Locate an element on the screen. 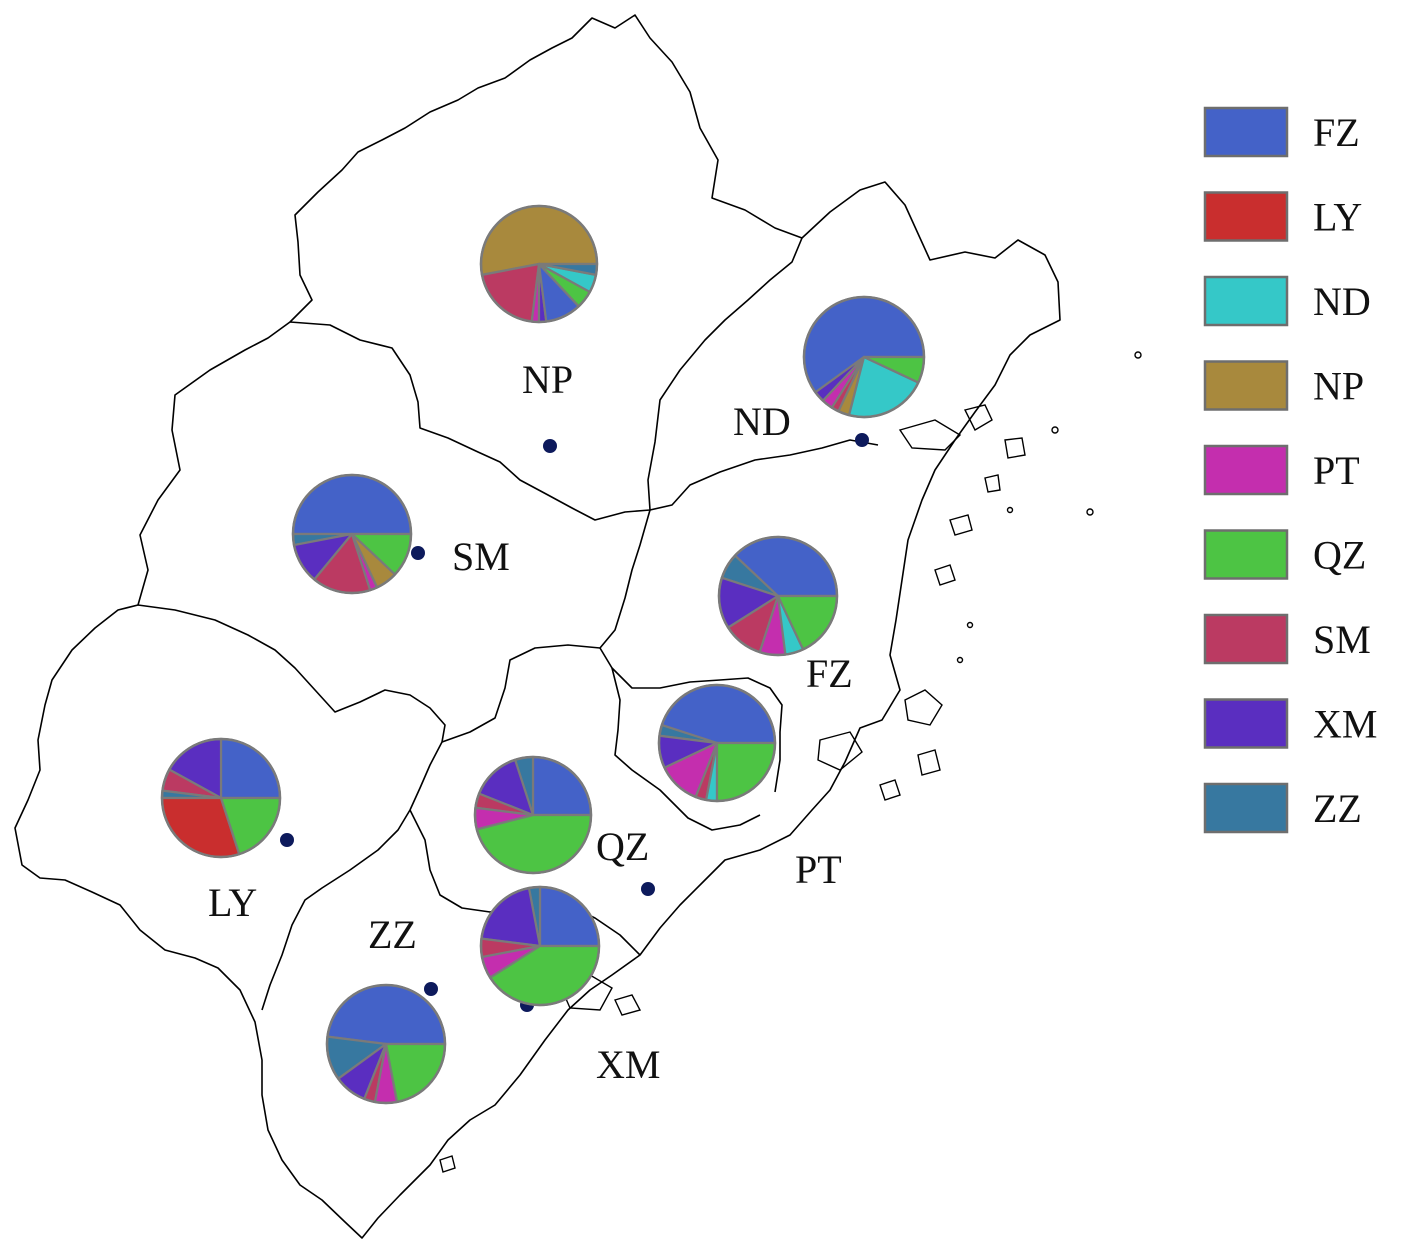  city-dot-sm is located at coordinates (418, 553).